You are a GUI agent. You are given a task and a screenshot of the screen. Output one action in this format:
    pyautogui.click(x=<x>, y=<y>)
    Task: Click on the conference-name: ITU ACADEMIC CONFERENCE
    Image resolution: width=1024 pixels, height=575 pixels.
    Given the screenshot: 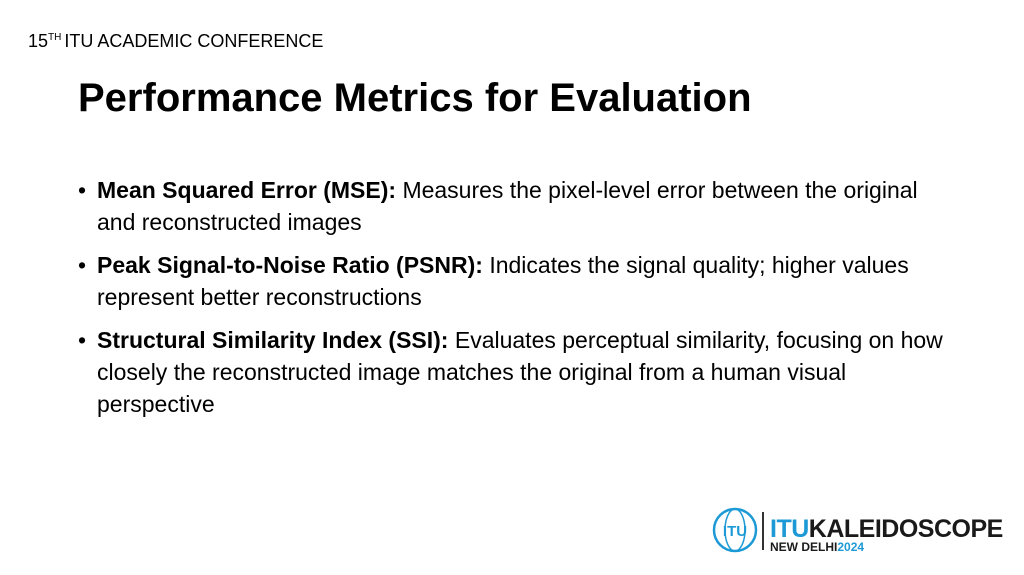 What is the action you would take?
    pyautogui.click(x=194, y=41)
    